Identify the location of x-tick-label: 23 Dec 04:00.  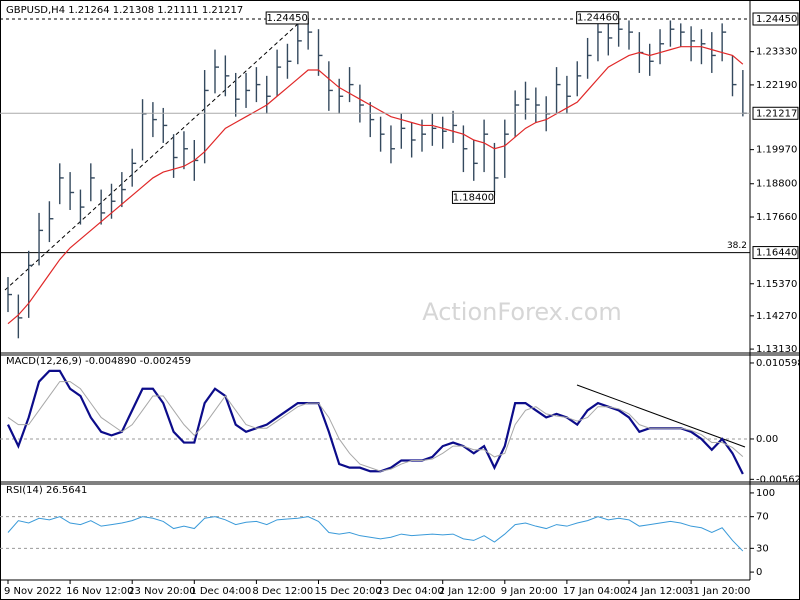
(410, 591).